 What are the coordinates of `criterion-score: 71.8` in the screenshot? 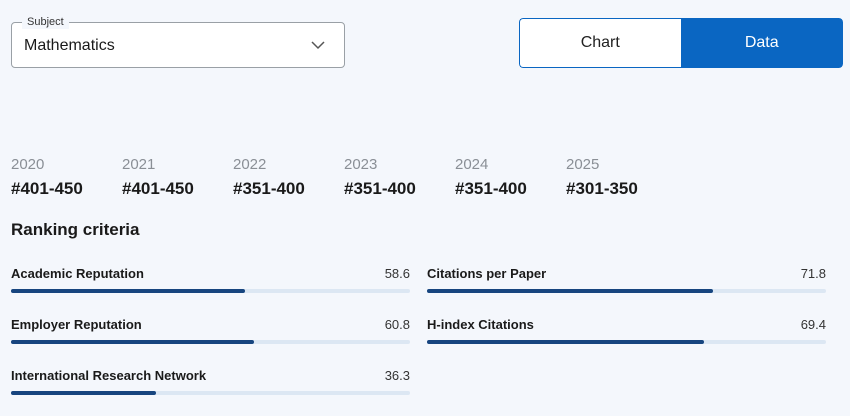 It's located at (813, 273).